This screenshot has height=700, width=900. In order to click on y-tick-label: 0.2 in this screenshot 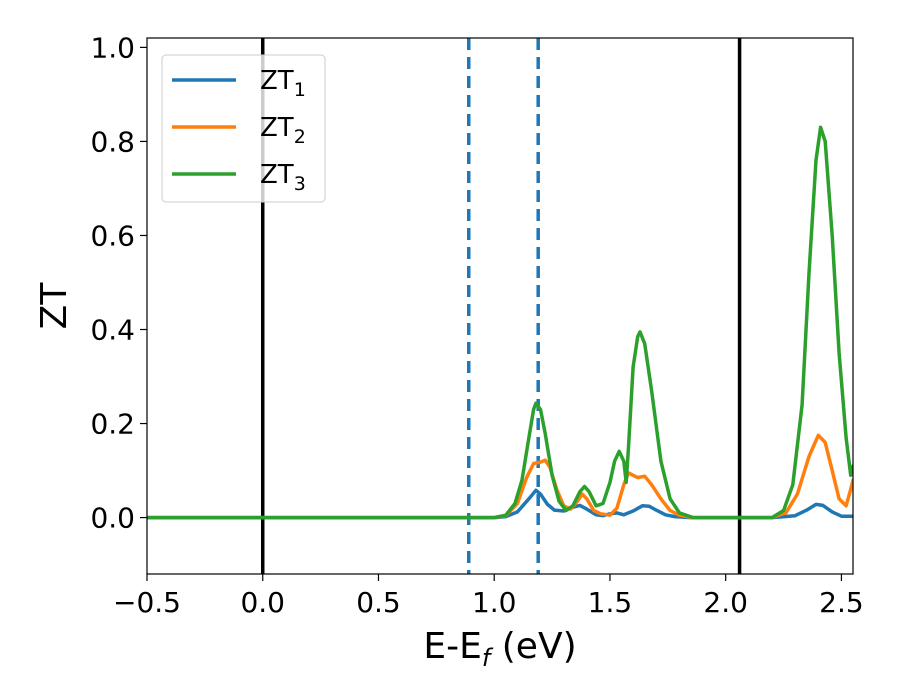, I will do `click(112, 424)`.